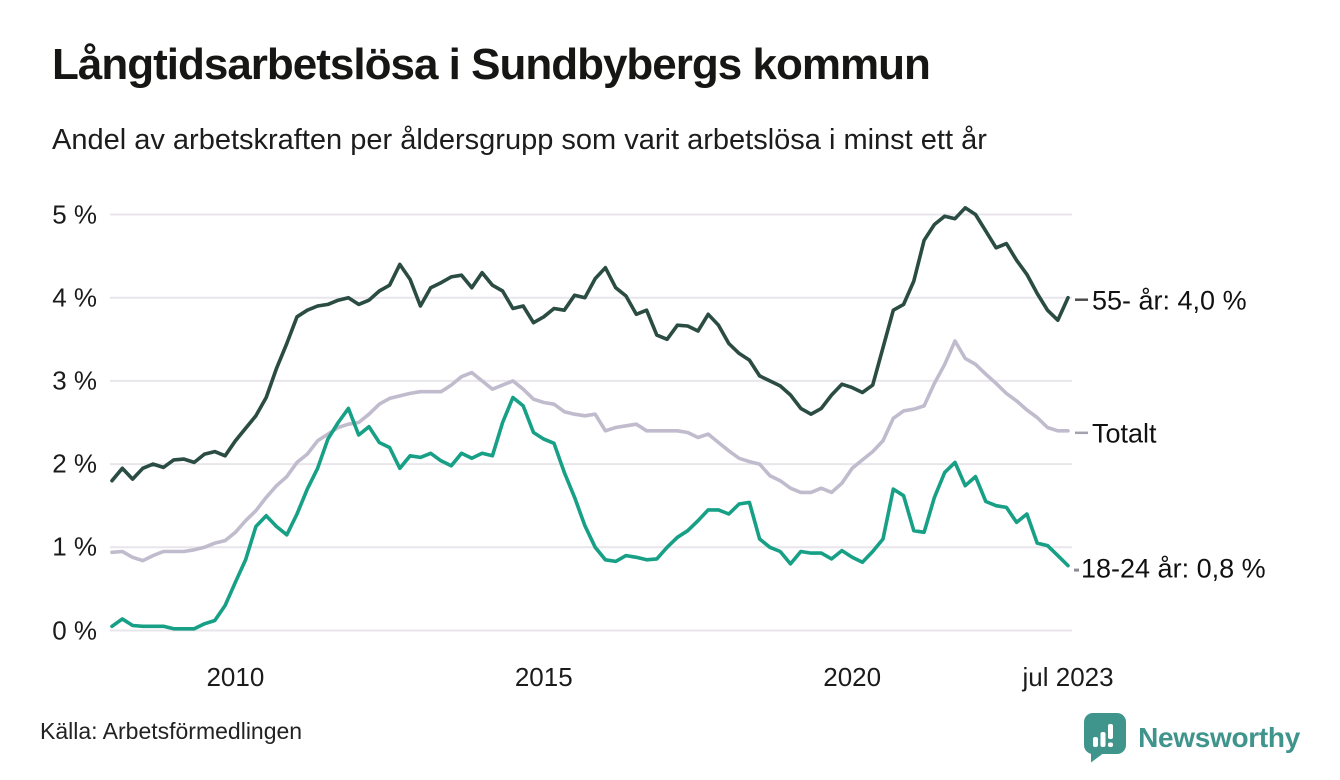 The height and width of the screenshot is (780, 1340). Describe the element at coordinates (74, 380) in the screenshot. I see `y-tick-label: 3 %` at that location.